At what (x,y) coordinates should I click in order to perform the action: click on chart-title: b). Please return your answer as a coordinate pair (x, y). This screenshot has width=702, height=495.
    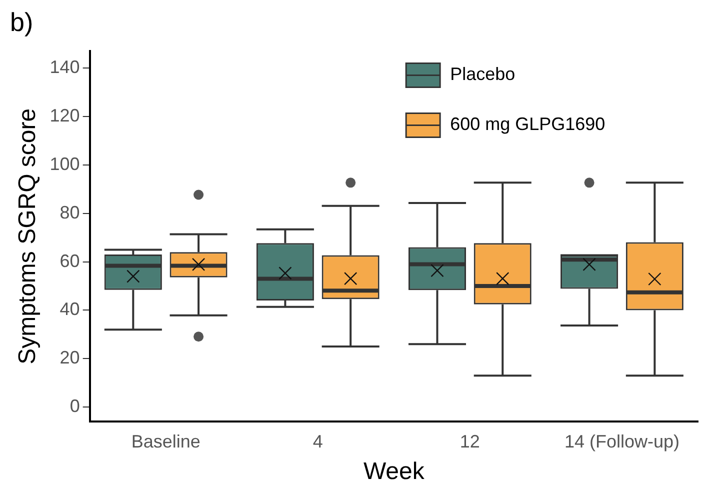
    Looking at the image, I should click on (22, 21).